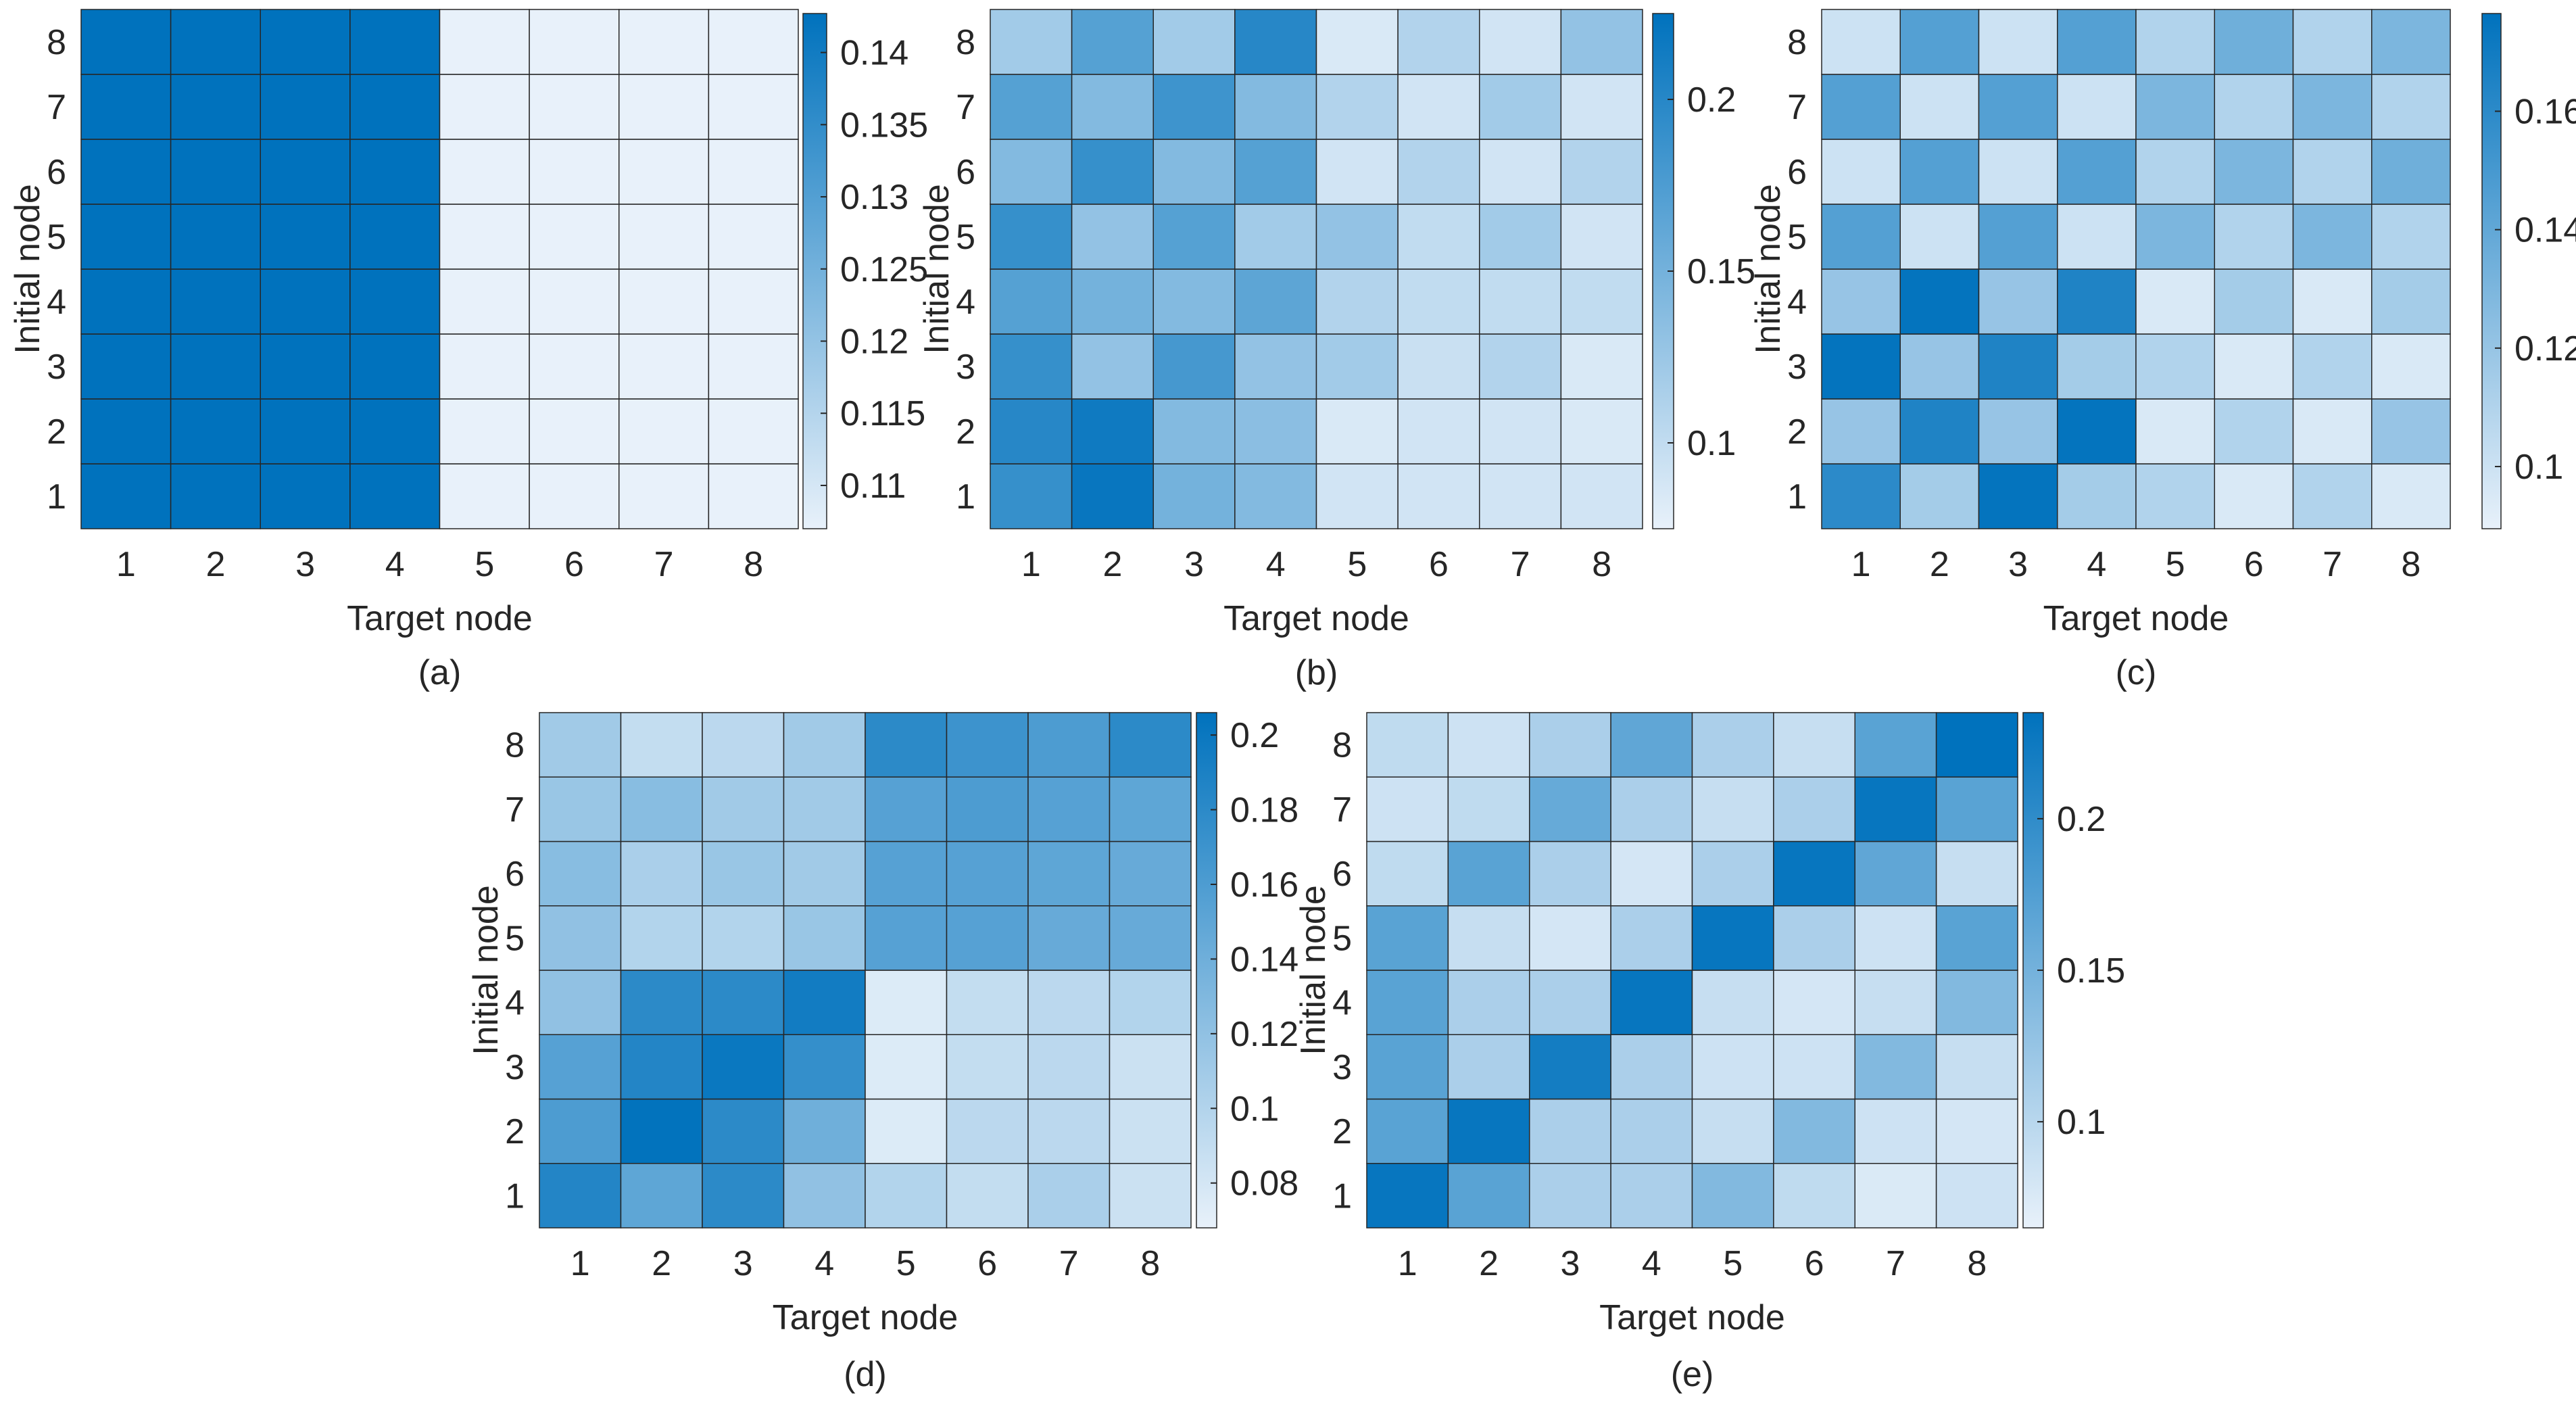 The height and width of the screenshot is (1407, 2576). I want to click on x-tick-label: 6, so click(1814, 1263).